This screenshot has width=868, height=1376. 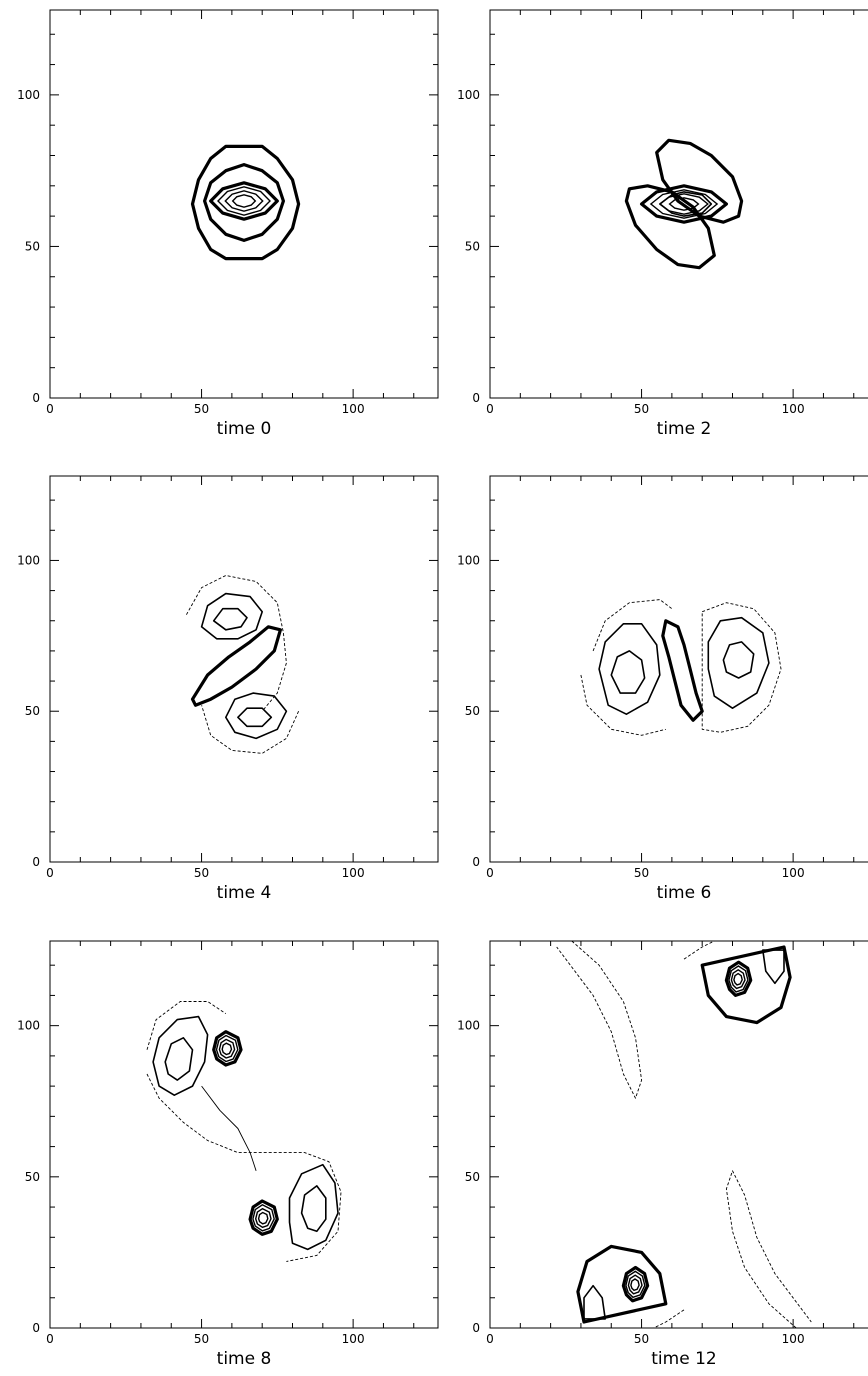 I want to click on contour-panel-1: 0 50 100 0 50 100 time 2, so click(x=662, y=224).